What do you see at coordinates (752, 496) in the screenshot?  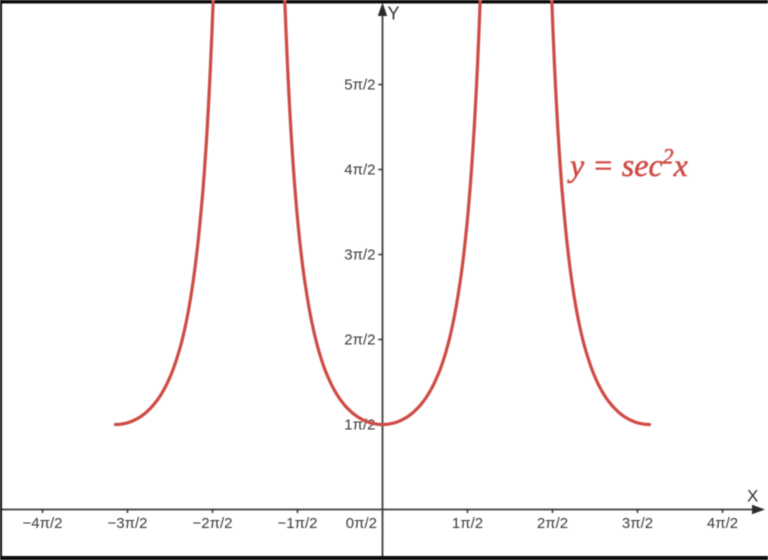 I see `svg-text: X` at bounding box center [752, 496].